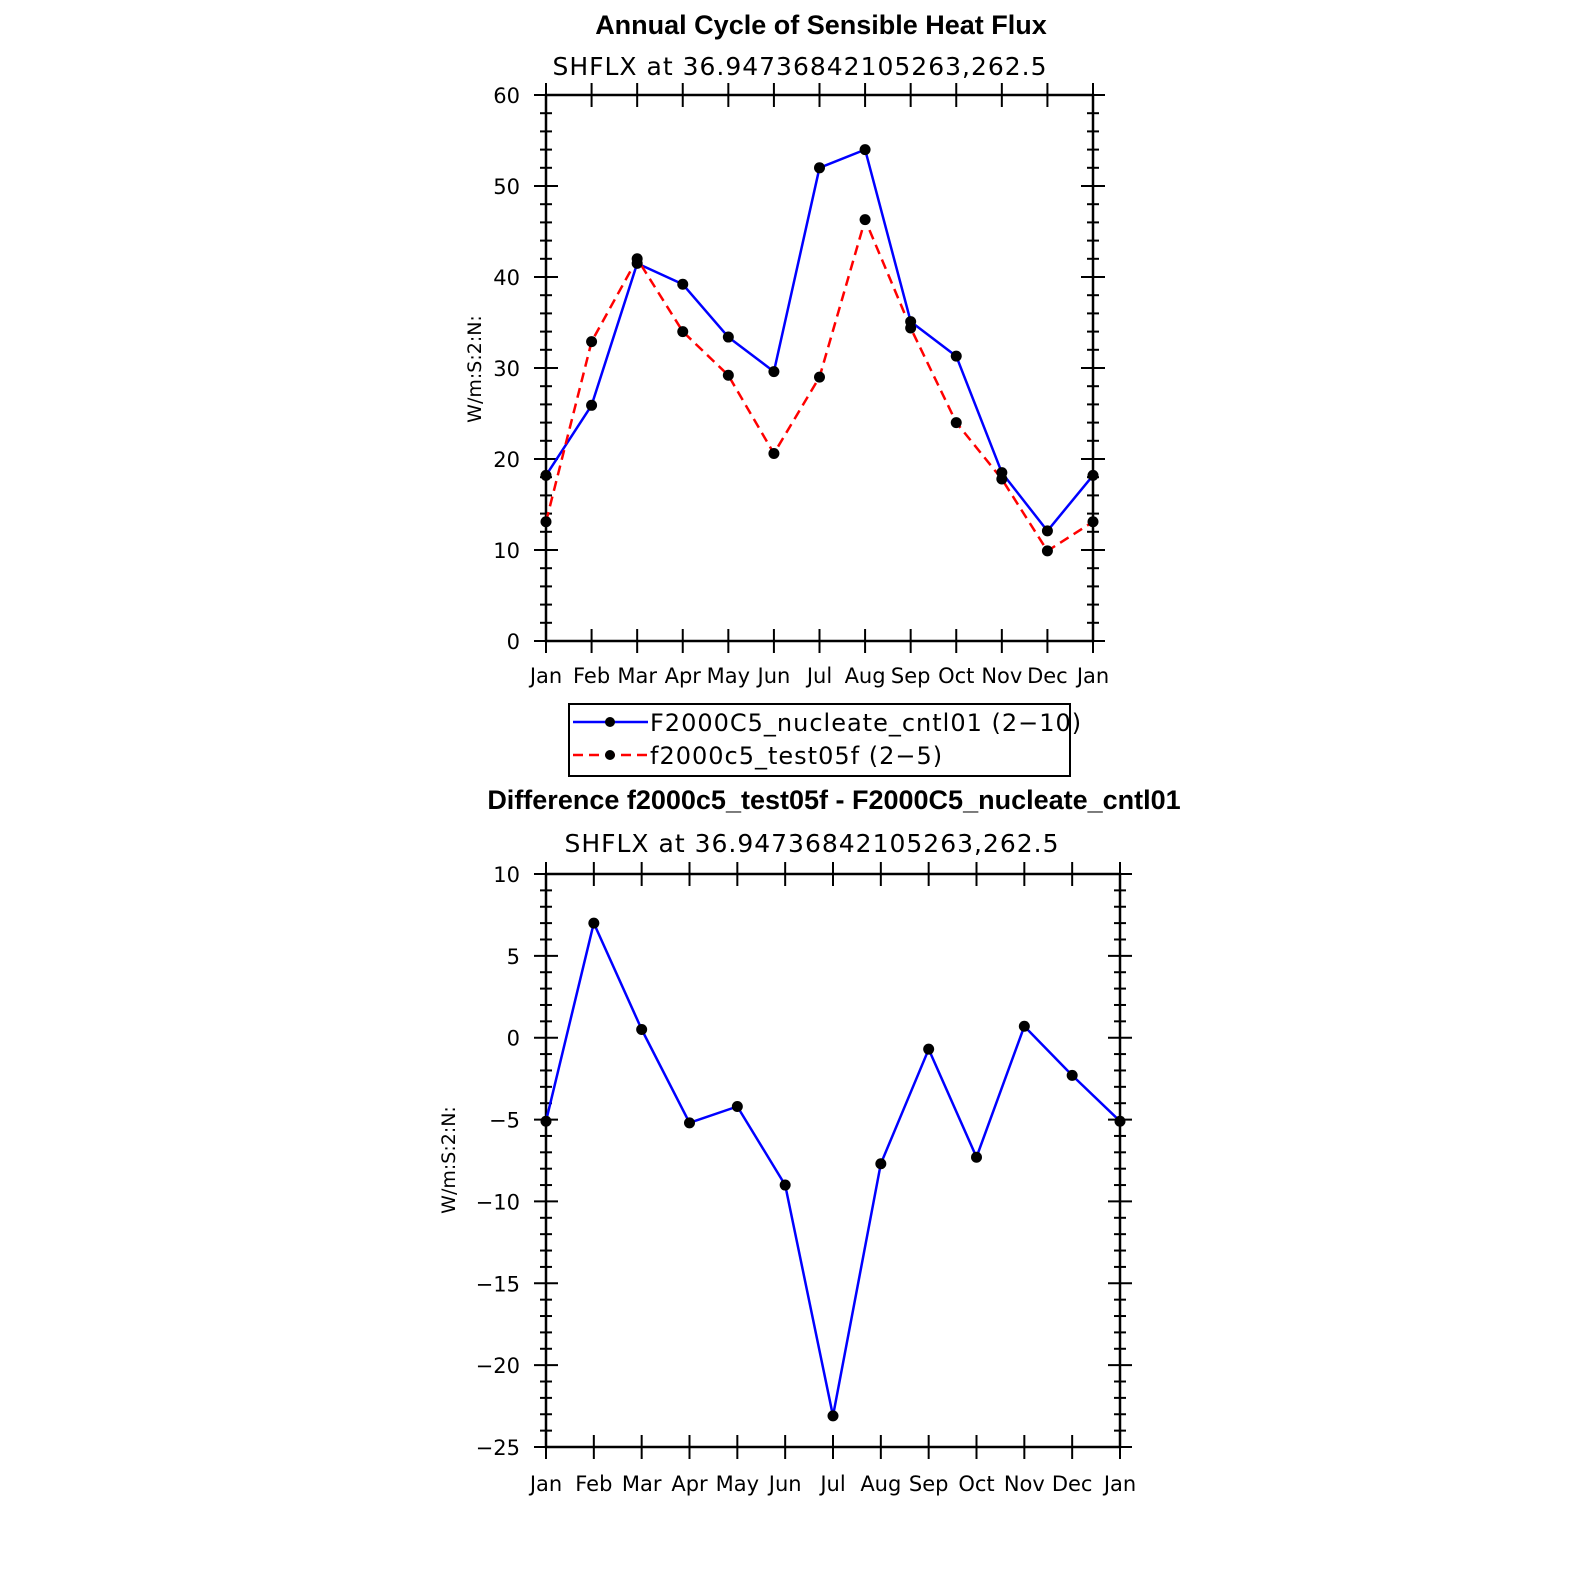  I want to click on y-tick-label: −5, so click(504, 1121).